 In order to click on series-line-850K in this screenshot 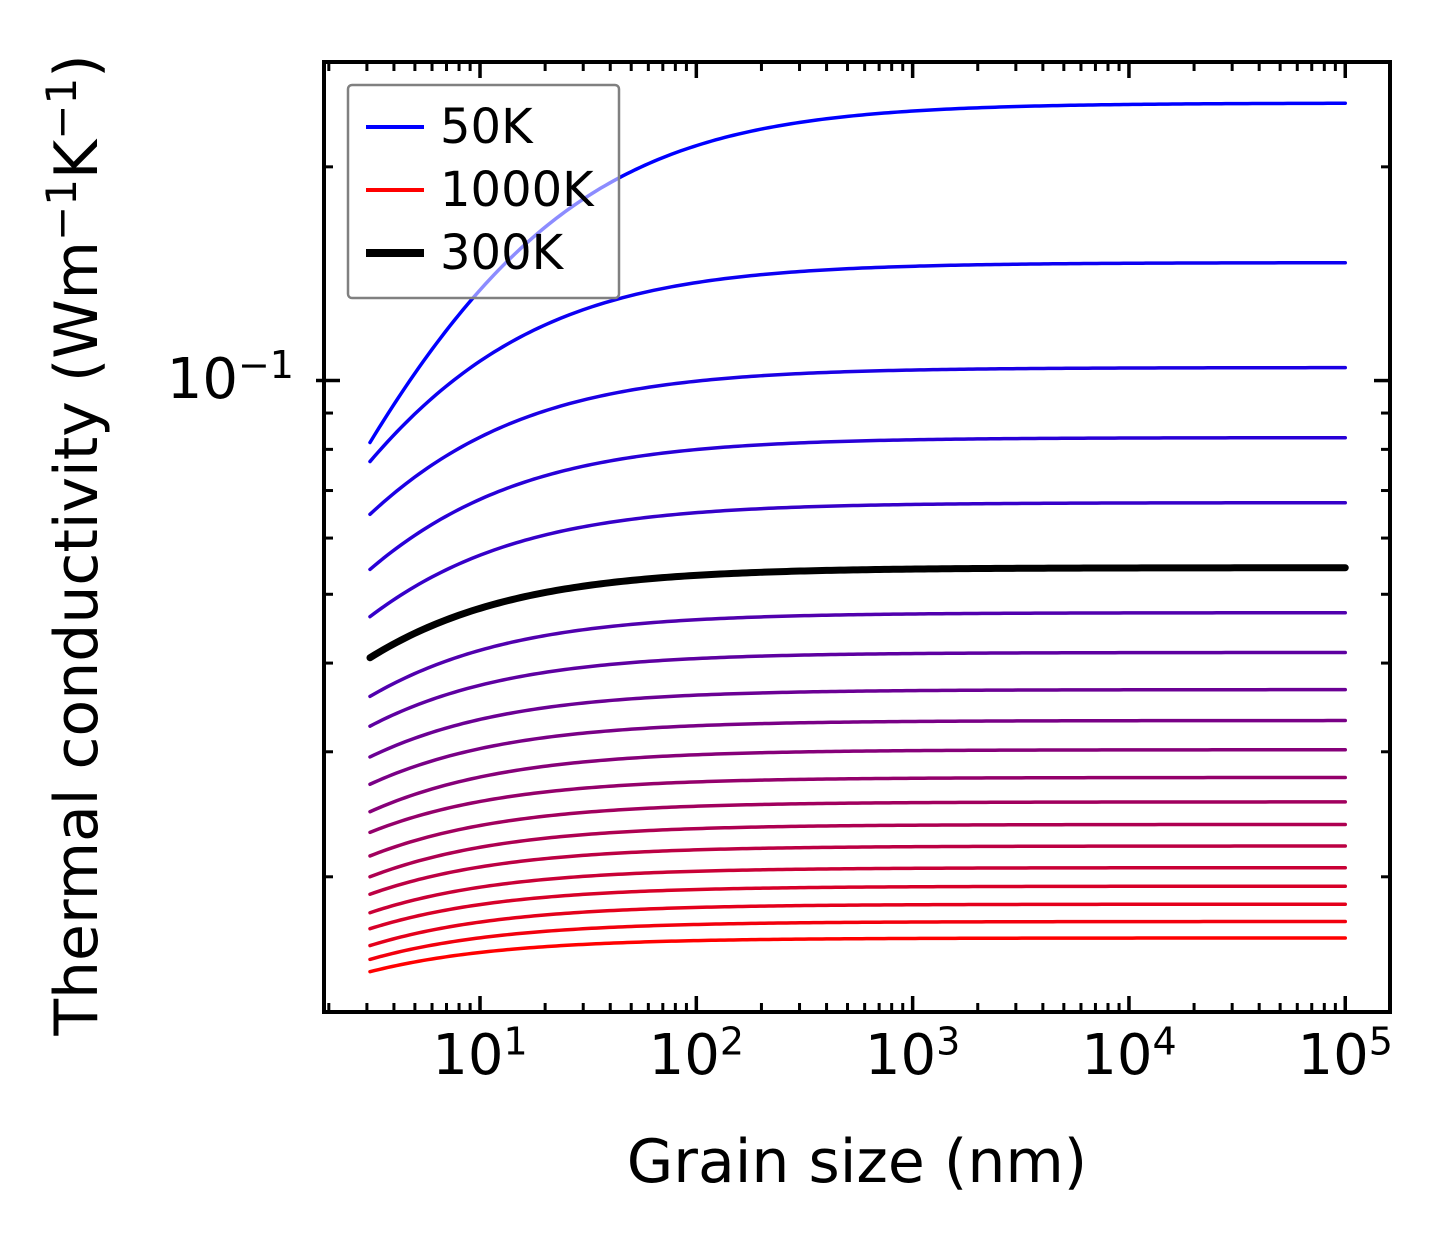, I will do `click(858, 907)`.